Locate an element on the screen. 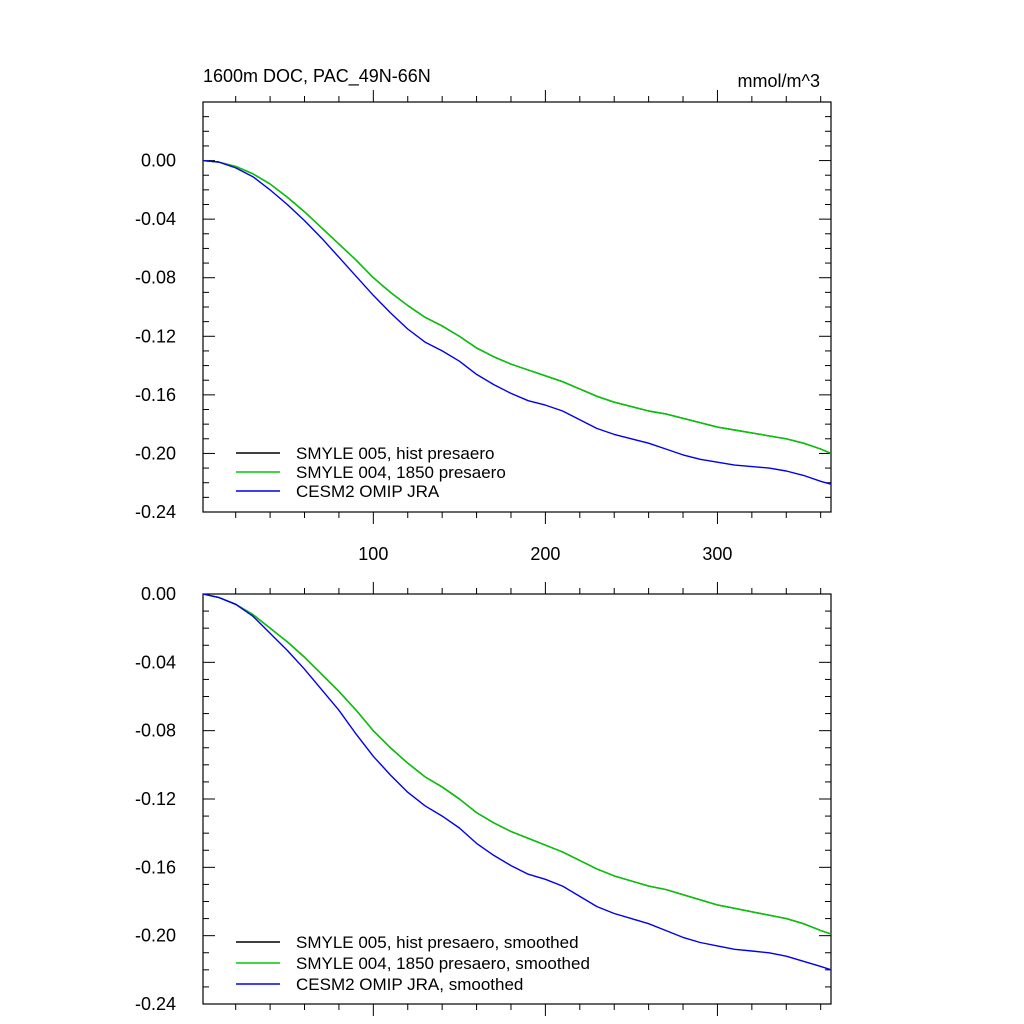 The image size is (1024, 1024). figure-units: mmol/m^3 is located at coordinates (779, 81).